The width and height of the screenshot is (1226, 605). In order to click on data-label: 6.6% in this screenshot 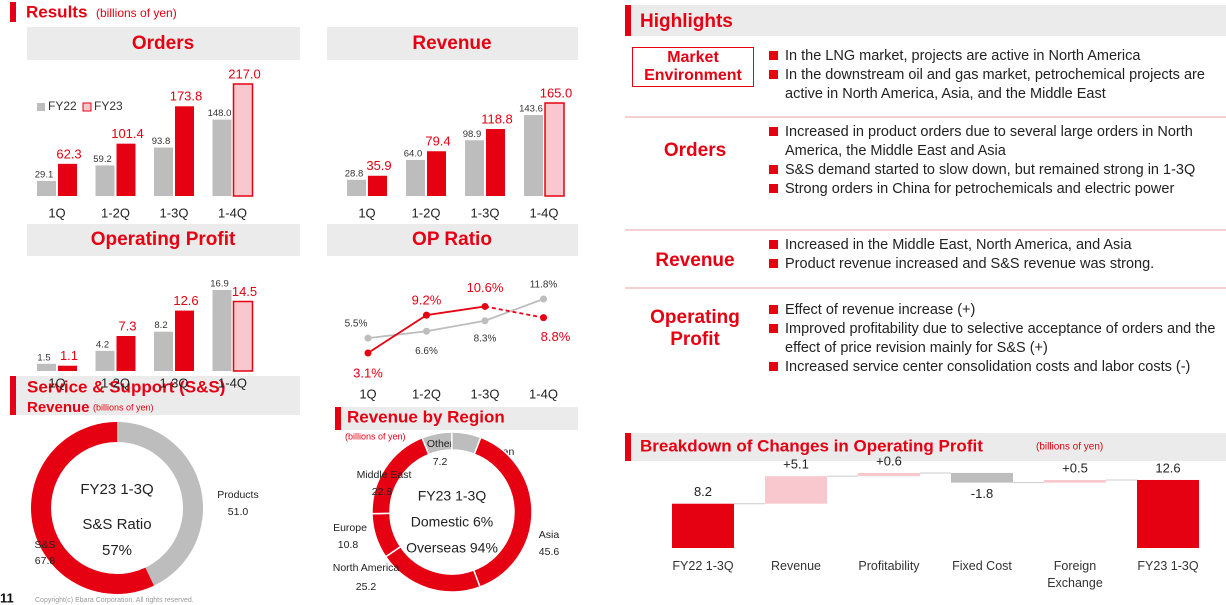, I will do `click(426, 351)`.